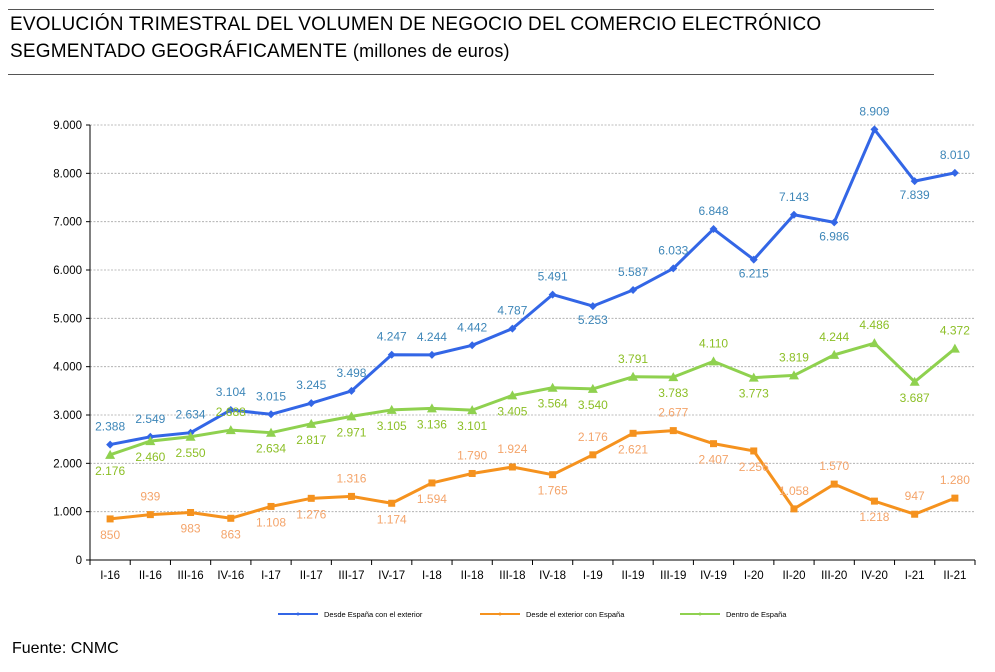 This screenshot has width=995, height=672. Describe the element at coordinates (391, 576) in the screenshot. I see `x-tick-label: IV-17` at that location.